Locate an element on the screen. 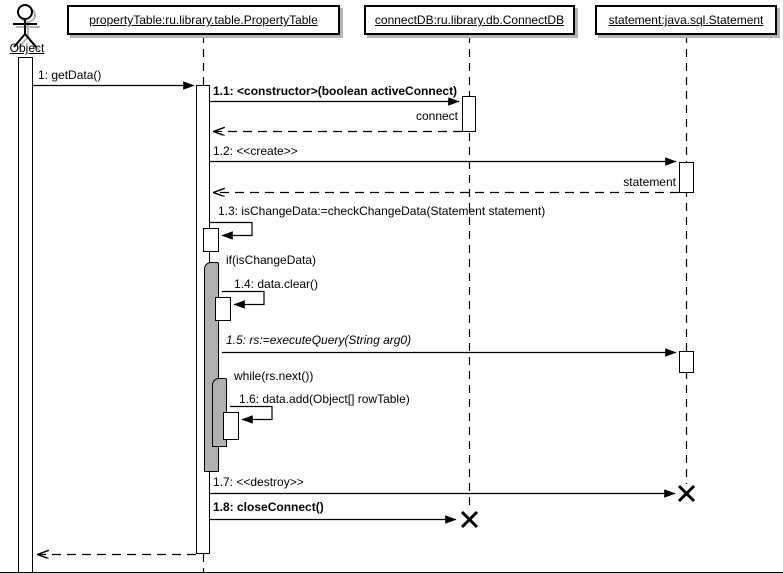 This screenshot has width=783, height=573. lifeline-head-statement-label: statement:java.sql.Statement is located at coordinates (686, 20).